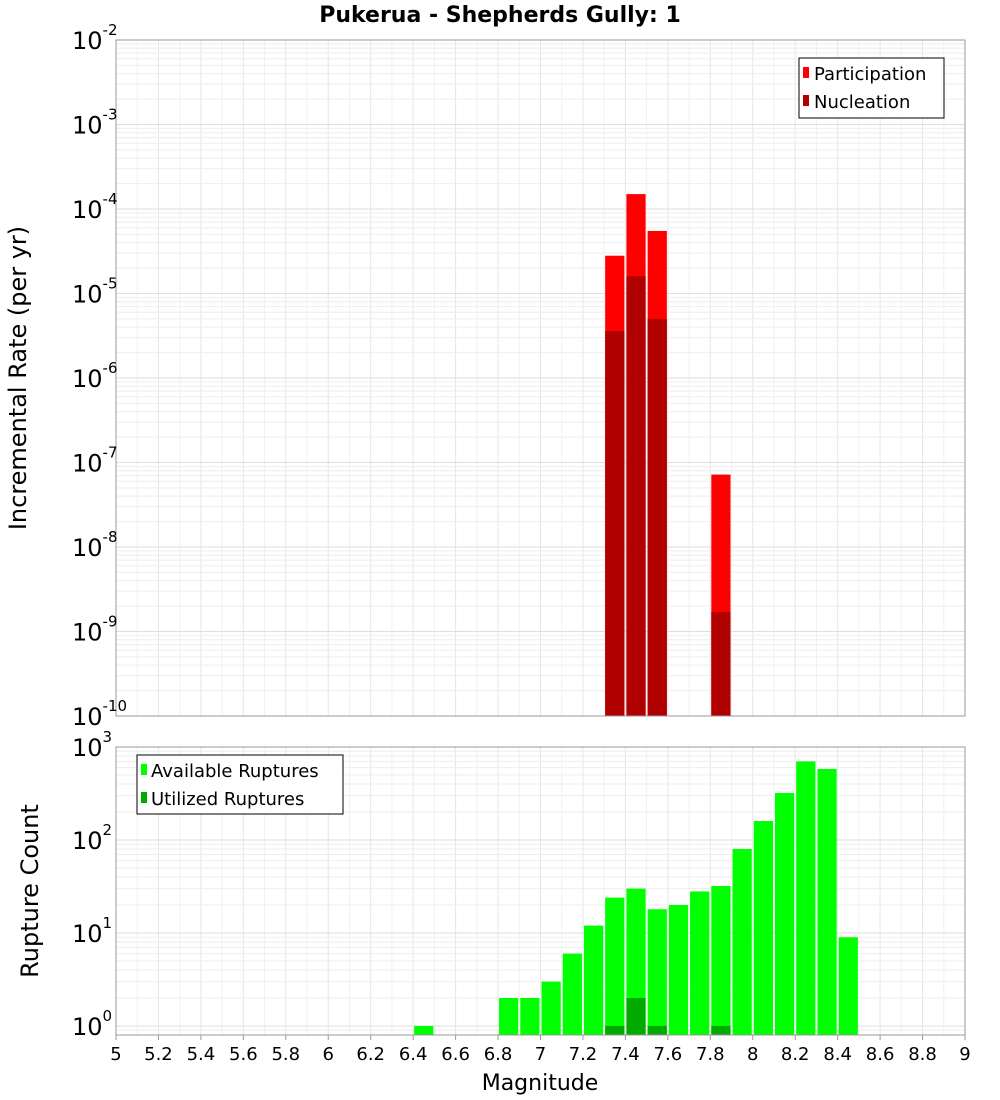 The image size is (1000, 1100). Describe the element at coordinates (806, 100) in the screenshot. I see `legend-swatch-nucleation` at that location.